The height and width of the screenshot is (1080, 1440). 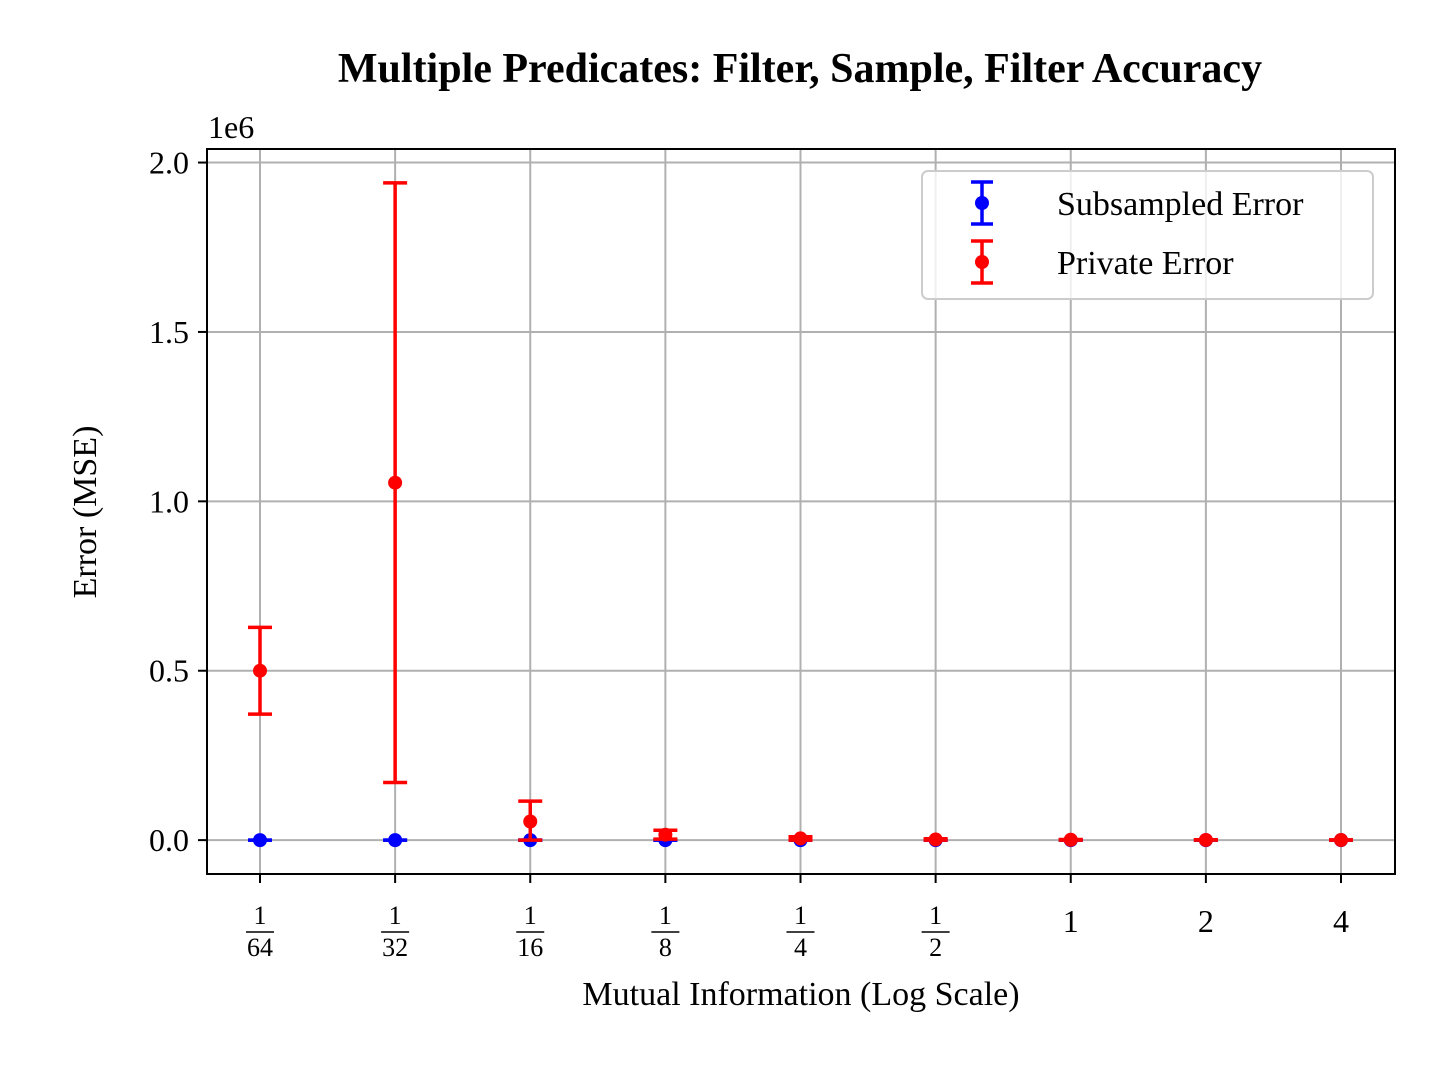 What do you see at coordinates (85, 512) in the screenshot?
I see `y-axis-label: Error (MSE)` at bounding box center [85, 512].